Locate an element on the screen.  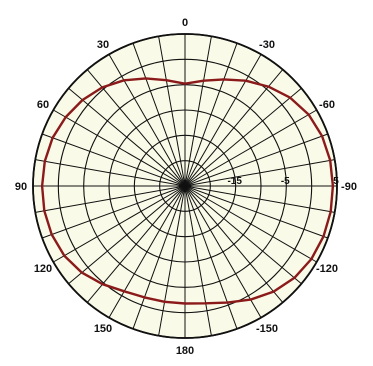
angle-tick-label: 30 is located at coordinates (103, 45).